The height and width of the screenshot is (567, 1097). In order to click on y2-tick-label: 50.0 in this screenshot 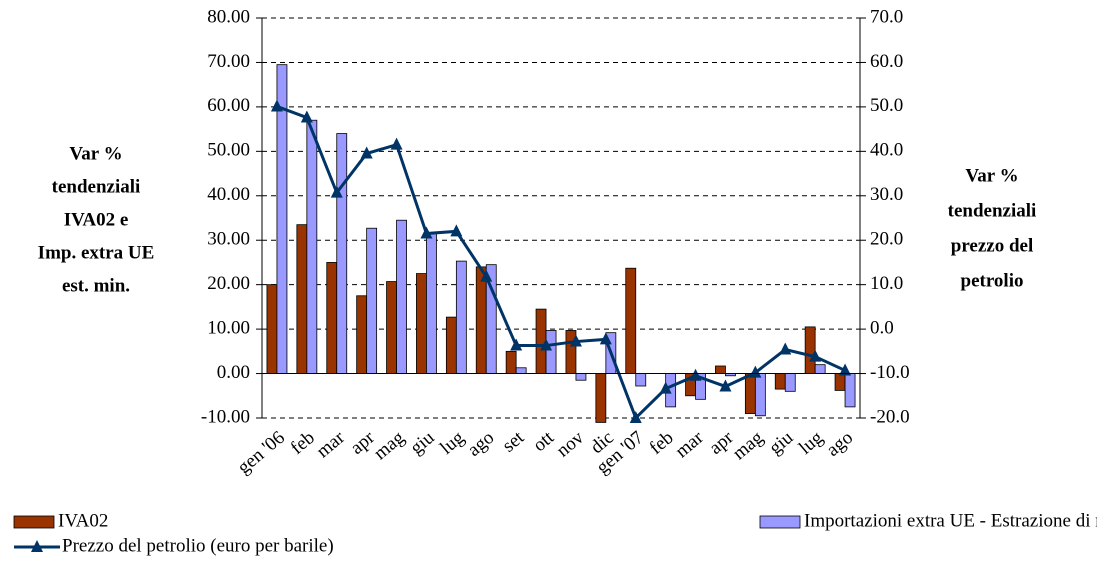, I will do `click(886, 105)`.